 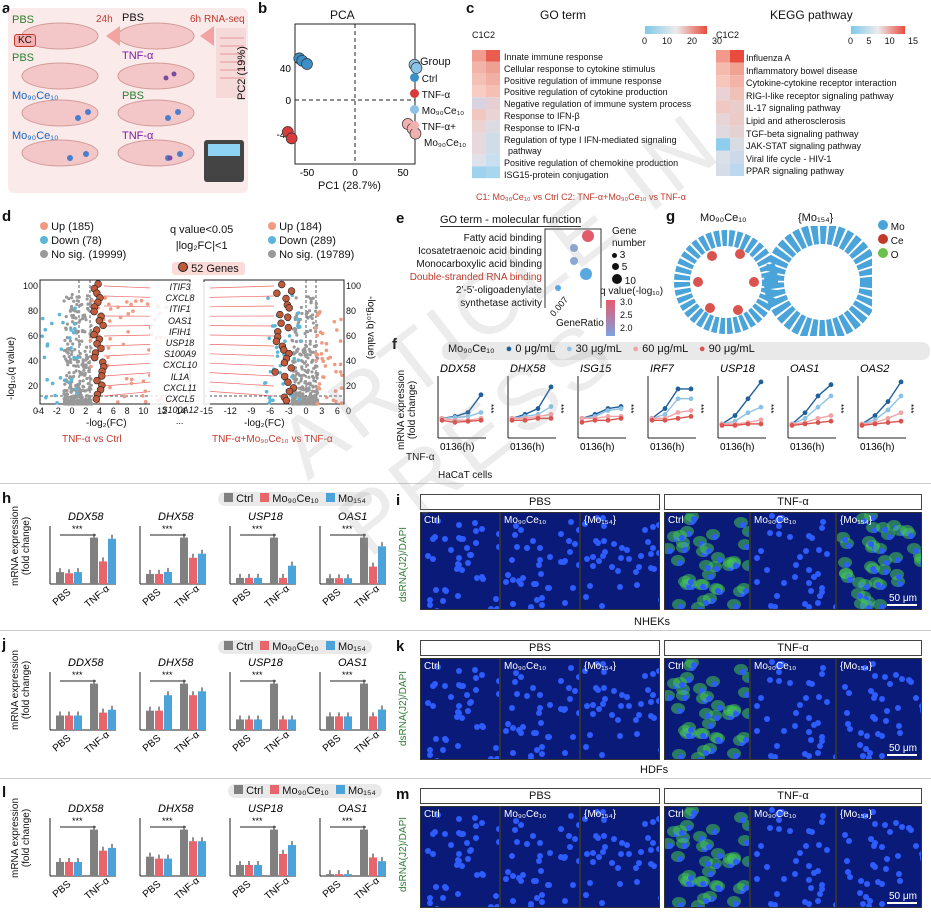 What do you see at coordinates (629, 256) in the screenshot?
I see `e-size-legend: Gene number 3 5 10` at bounding box center [629, 256].